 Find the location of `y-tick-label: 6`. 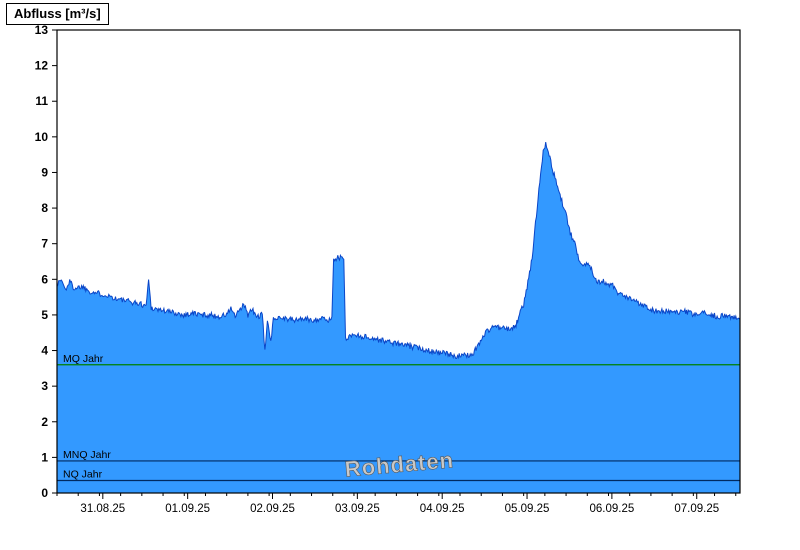

y-tick-label: 6 is located at coordinates (44, 279).